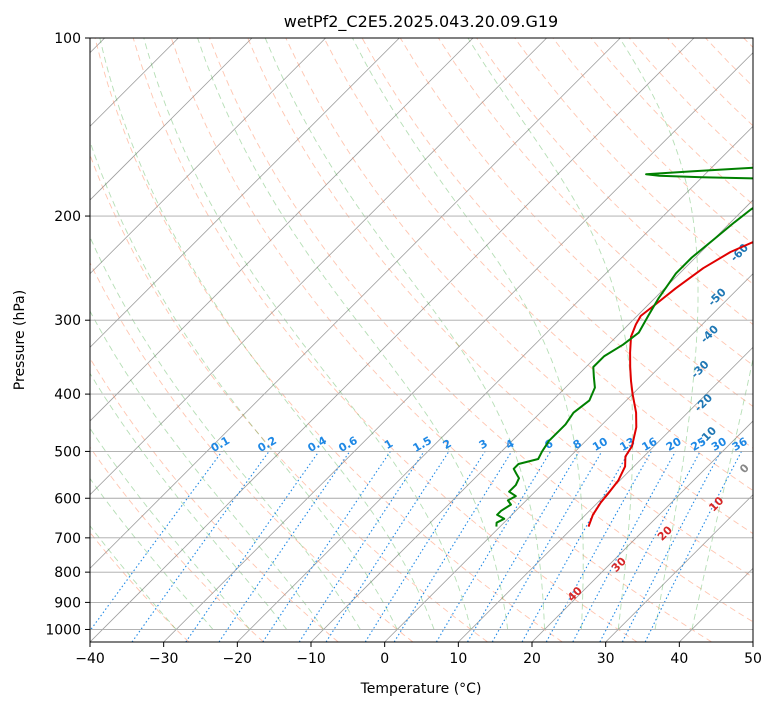  I want to click on y-tick-label: 1000, so click(63, 630).